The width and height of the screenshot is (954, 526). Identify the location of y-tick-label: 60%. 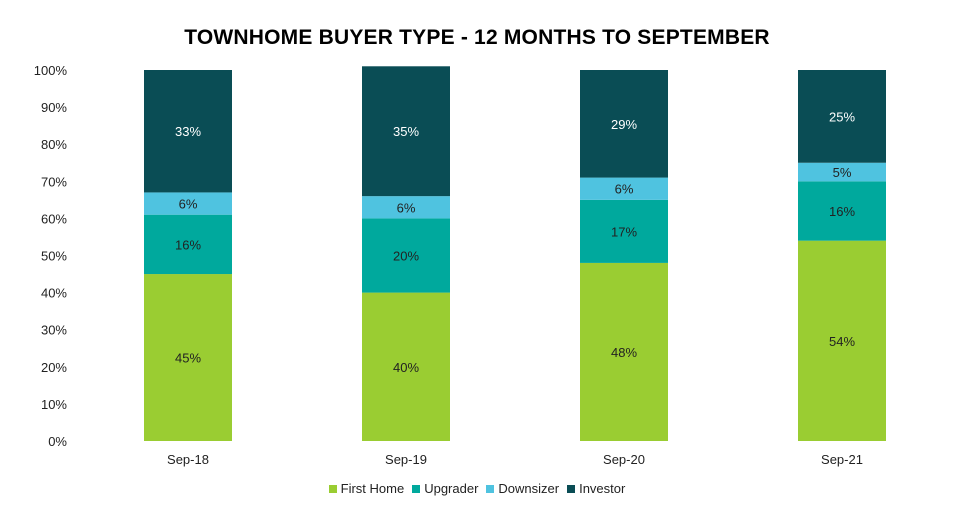
(54, 218).